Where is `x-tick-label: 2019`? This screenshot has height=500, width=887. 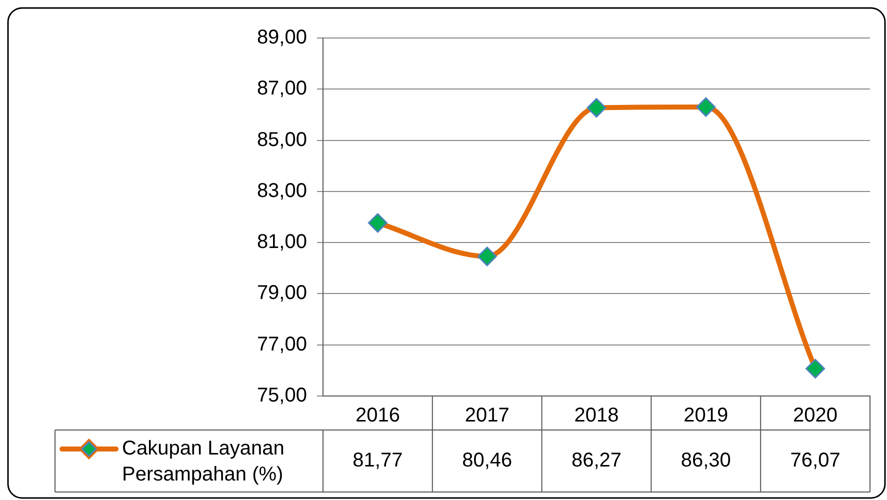 x-tick-label: 2019 is located at coordinates (706, 415).